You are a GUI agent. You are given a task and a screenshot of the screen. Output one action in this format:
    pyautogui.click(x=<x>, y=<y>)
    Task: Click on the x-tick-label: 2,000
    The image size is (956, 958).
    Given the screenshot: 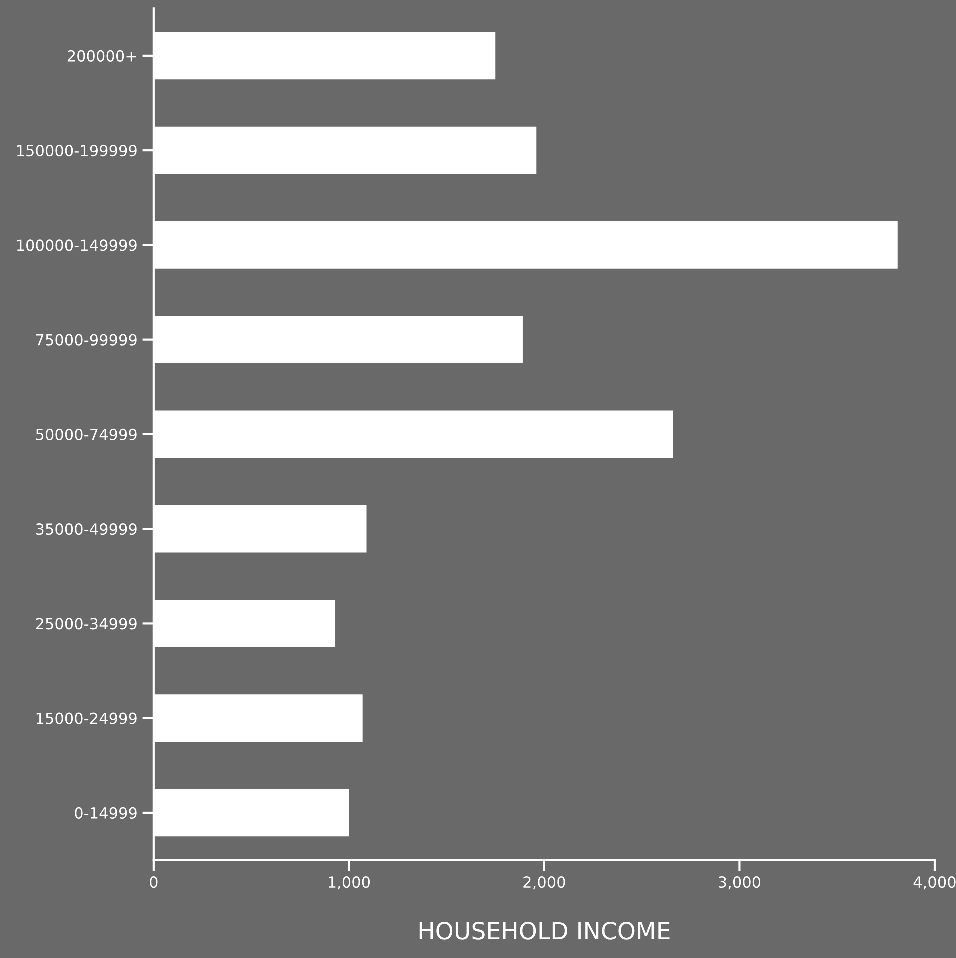 What is the action you would take?
    pyautogui.click(x=545, y=883)
    